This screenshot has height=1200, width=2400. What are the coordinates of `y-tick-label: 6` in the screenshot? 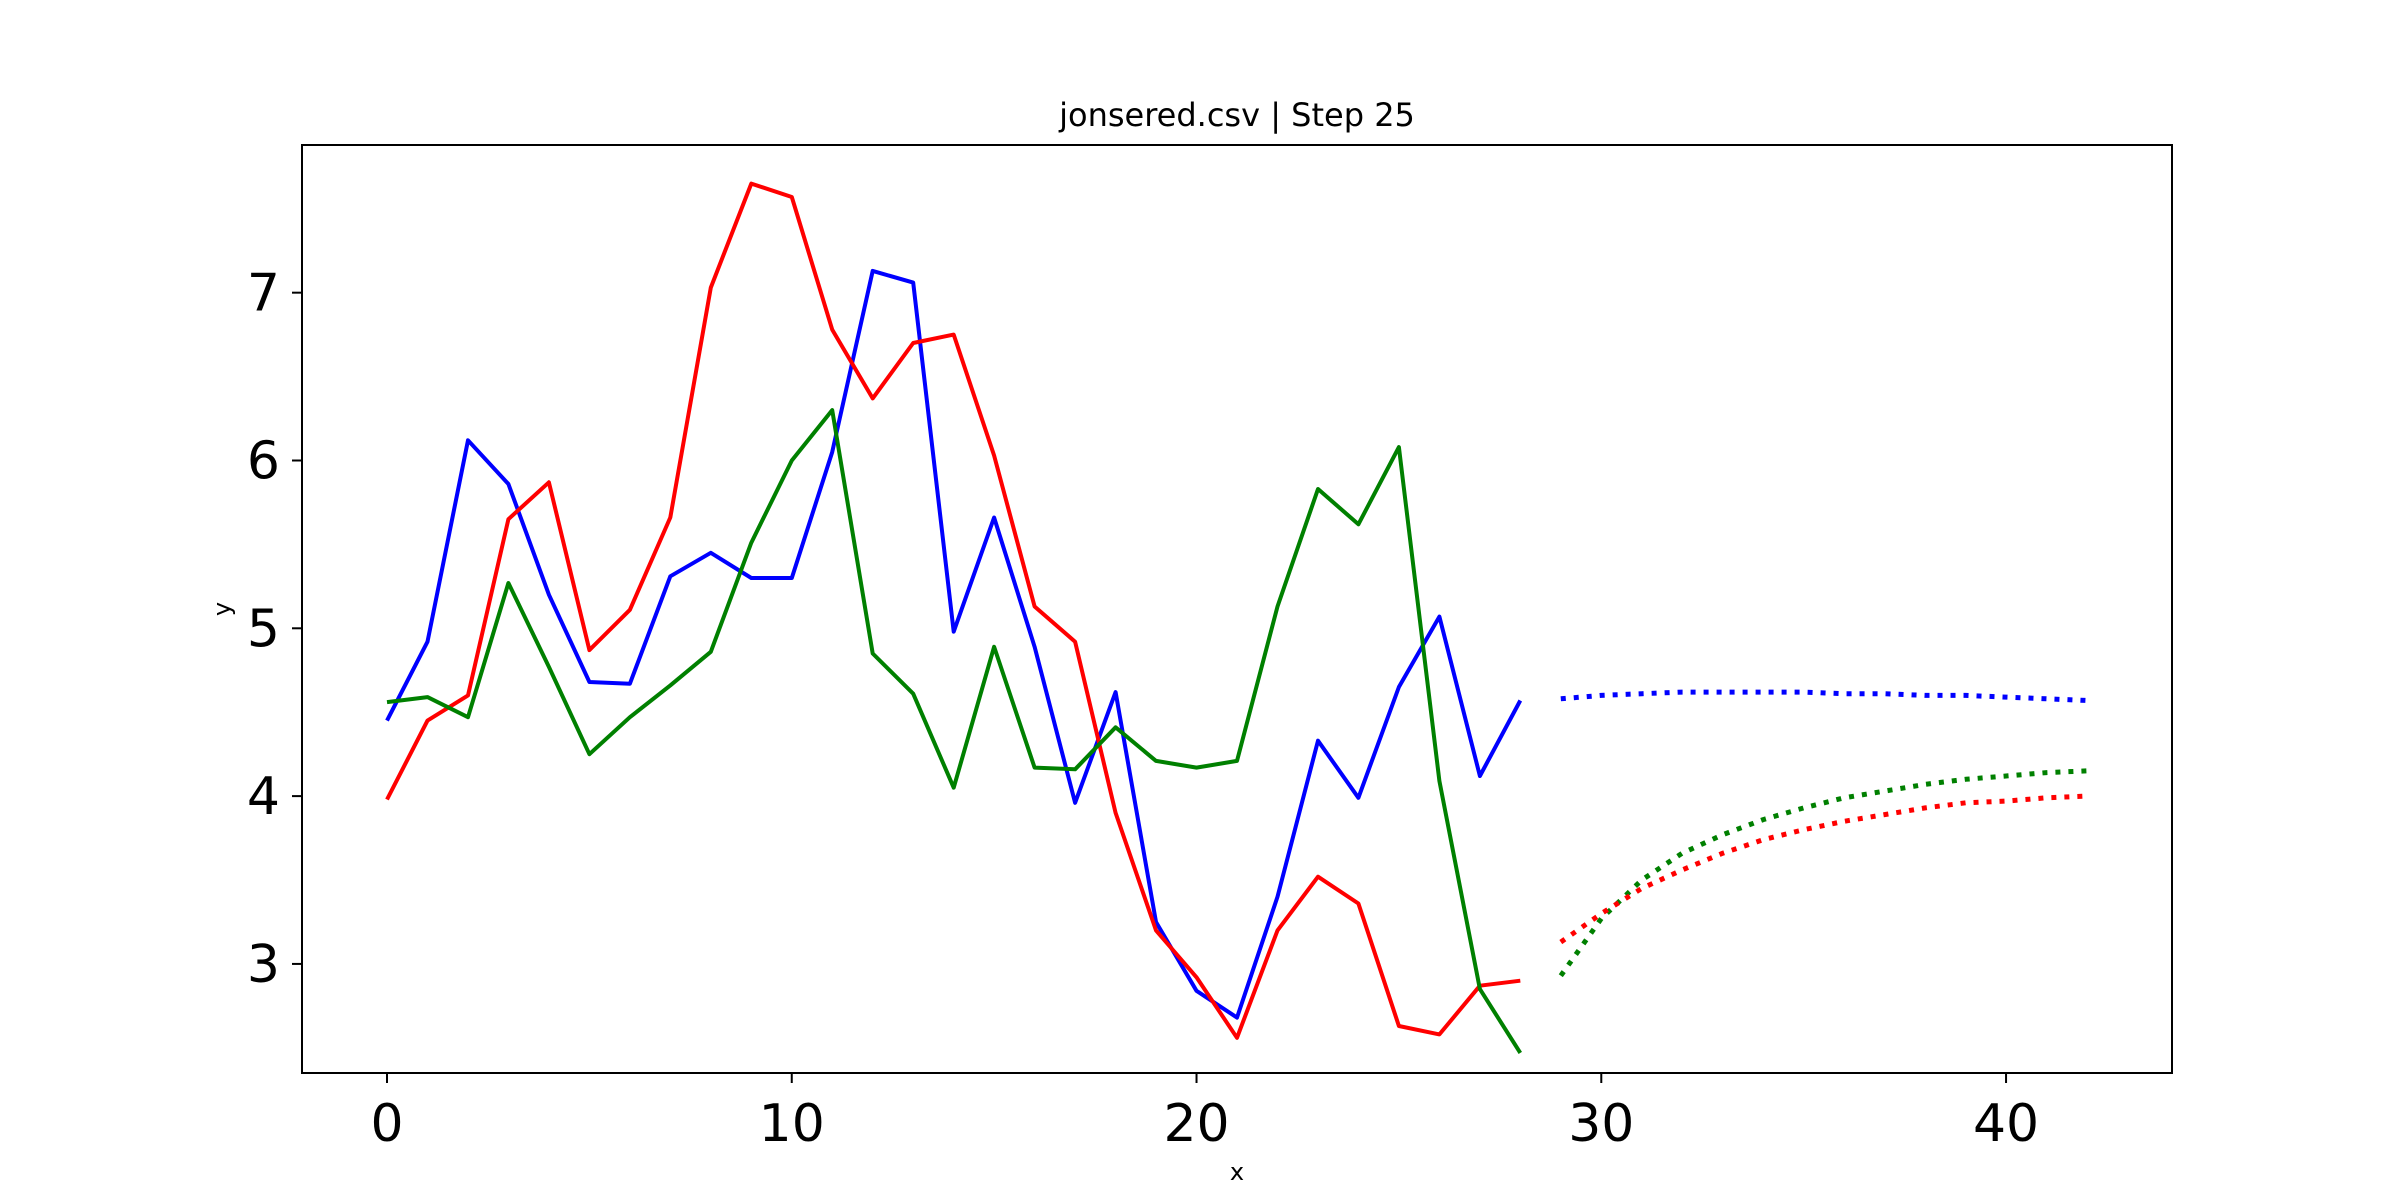 It's located at (263, 461).